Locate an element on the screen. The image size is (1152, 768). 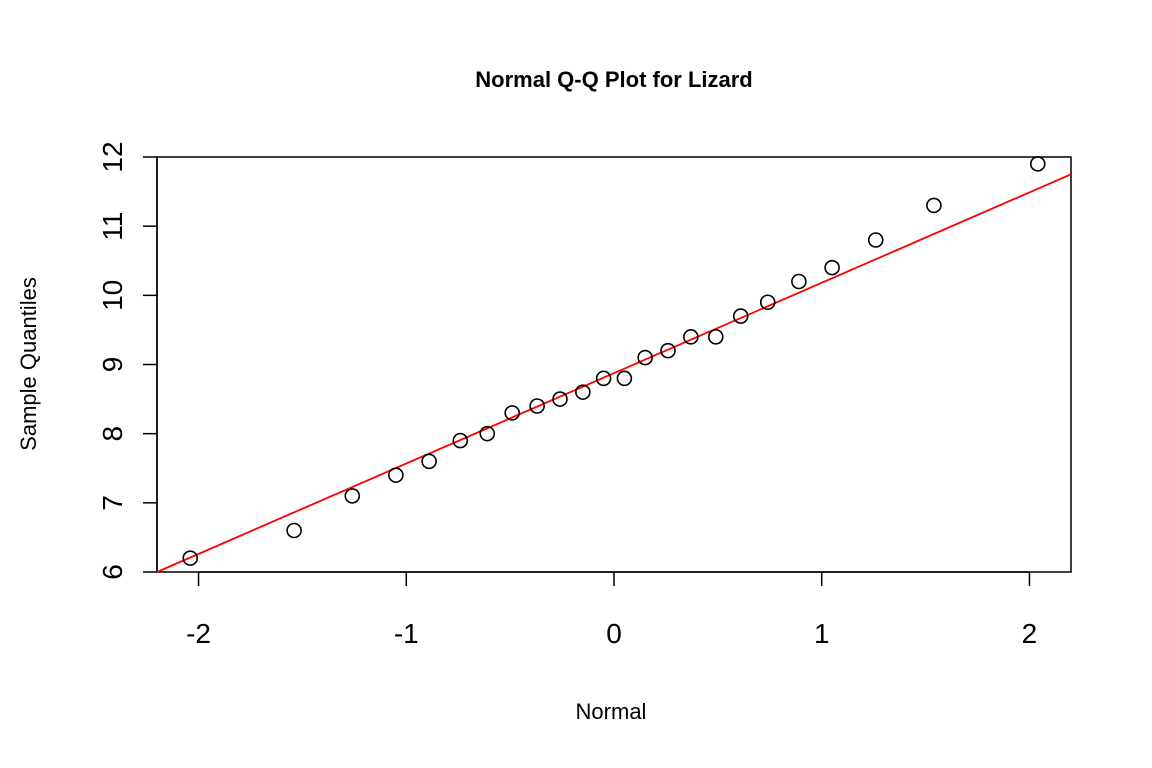
x-axis: -2 -1 0 1 2 is located at coordinates (612, 610).